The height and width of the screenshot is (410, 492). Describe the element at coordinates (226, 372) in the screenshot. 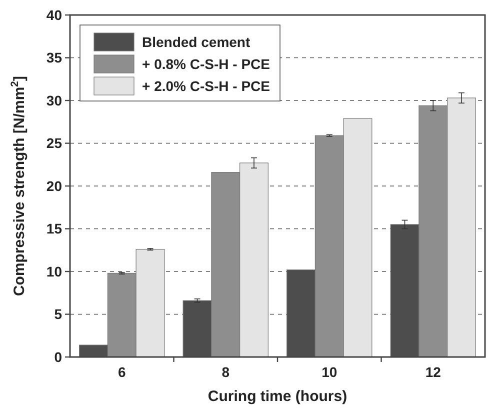

I see `x-tick-label: 8` at that location.